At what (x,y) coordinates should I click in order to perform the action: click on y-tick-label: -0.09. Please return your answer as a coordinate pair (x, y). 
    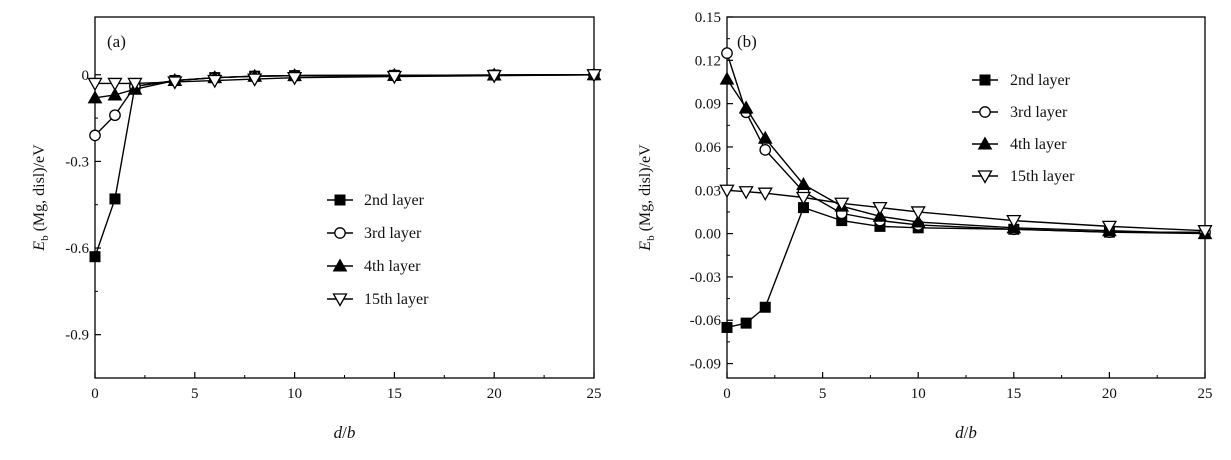
    Looking at the image, I should click on (705, 365).